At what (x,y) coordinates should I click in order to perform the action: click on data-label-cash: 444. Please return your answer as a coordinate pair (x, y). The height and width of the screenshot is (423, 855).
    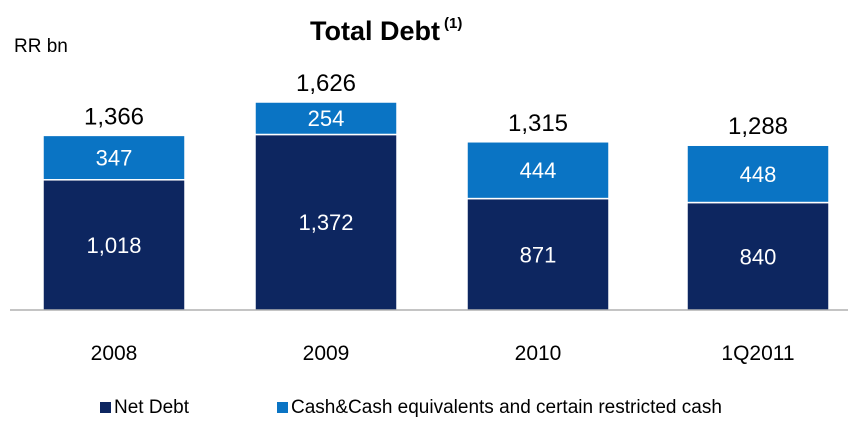
    Looking at the image, I should click on (538, 170).